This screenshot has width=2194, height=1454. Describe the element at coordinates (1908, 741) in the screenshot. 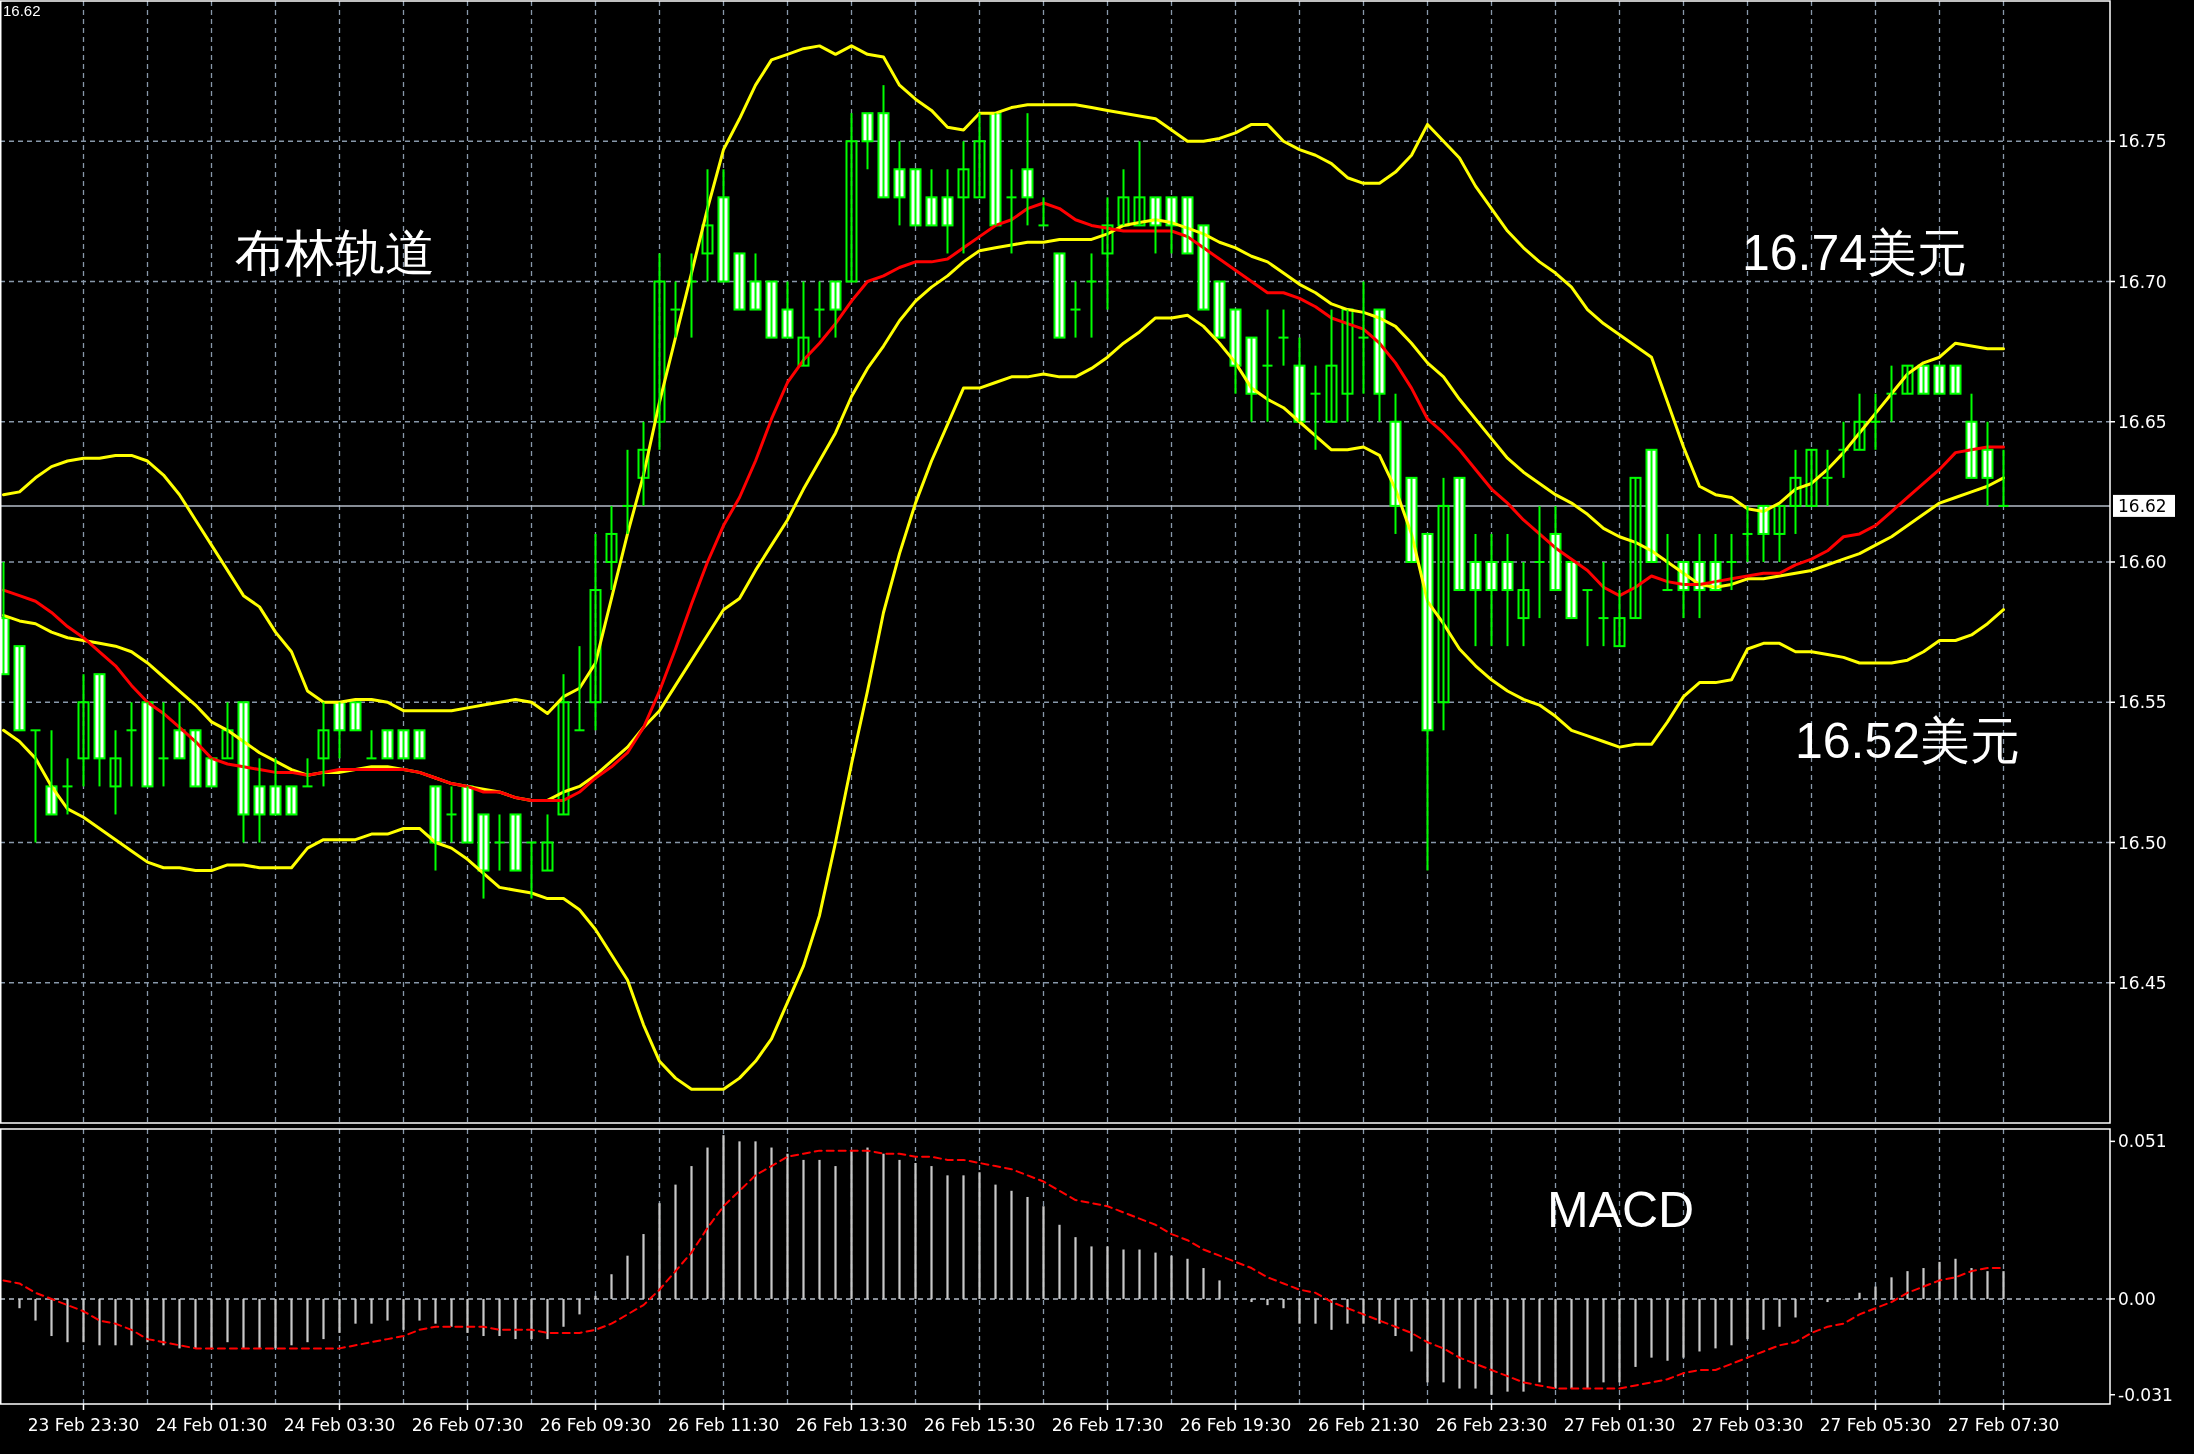

I see `annotation: 16.52美元` at that location.